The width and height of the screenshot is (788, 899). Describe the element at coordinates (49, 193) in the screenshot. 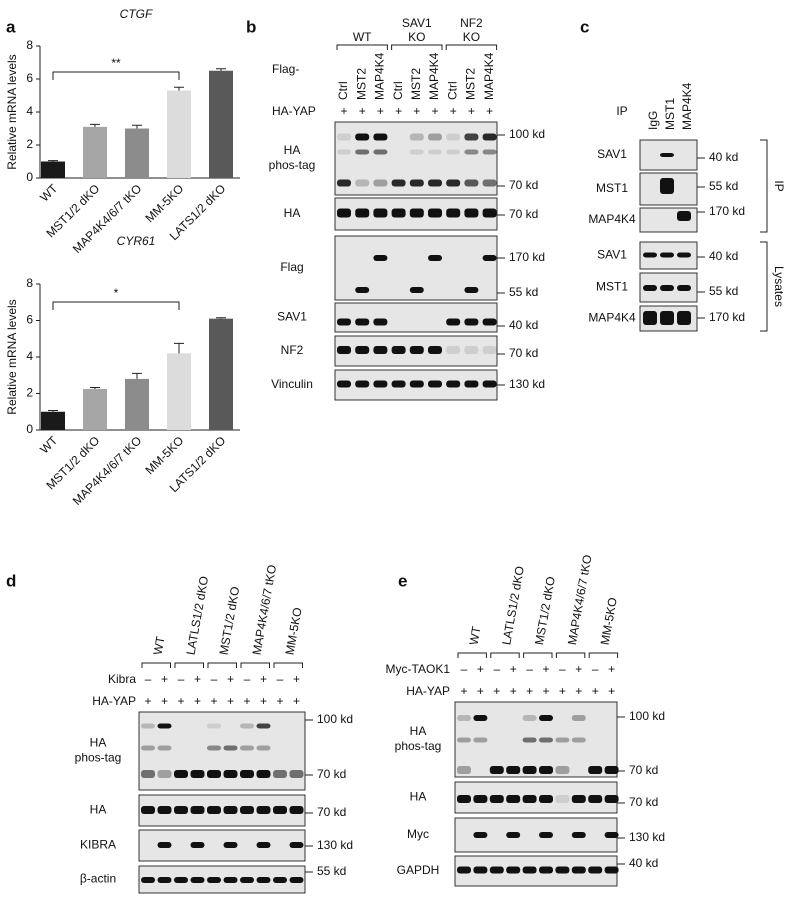

I see `x-tick-label: WT` at that location.